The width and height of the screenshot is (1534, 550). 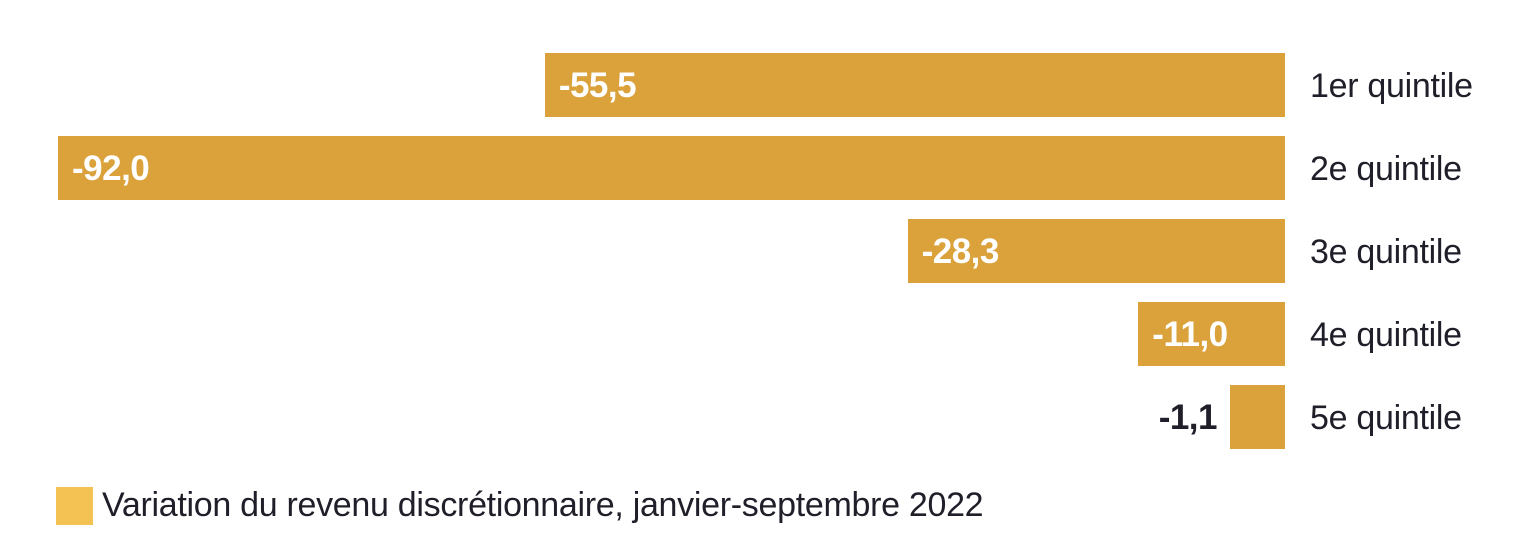 I want to click on bar-value-label: -1,1, so click(x=1188, y=417).